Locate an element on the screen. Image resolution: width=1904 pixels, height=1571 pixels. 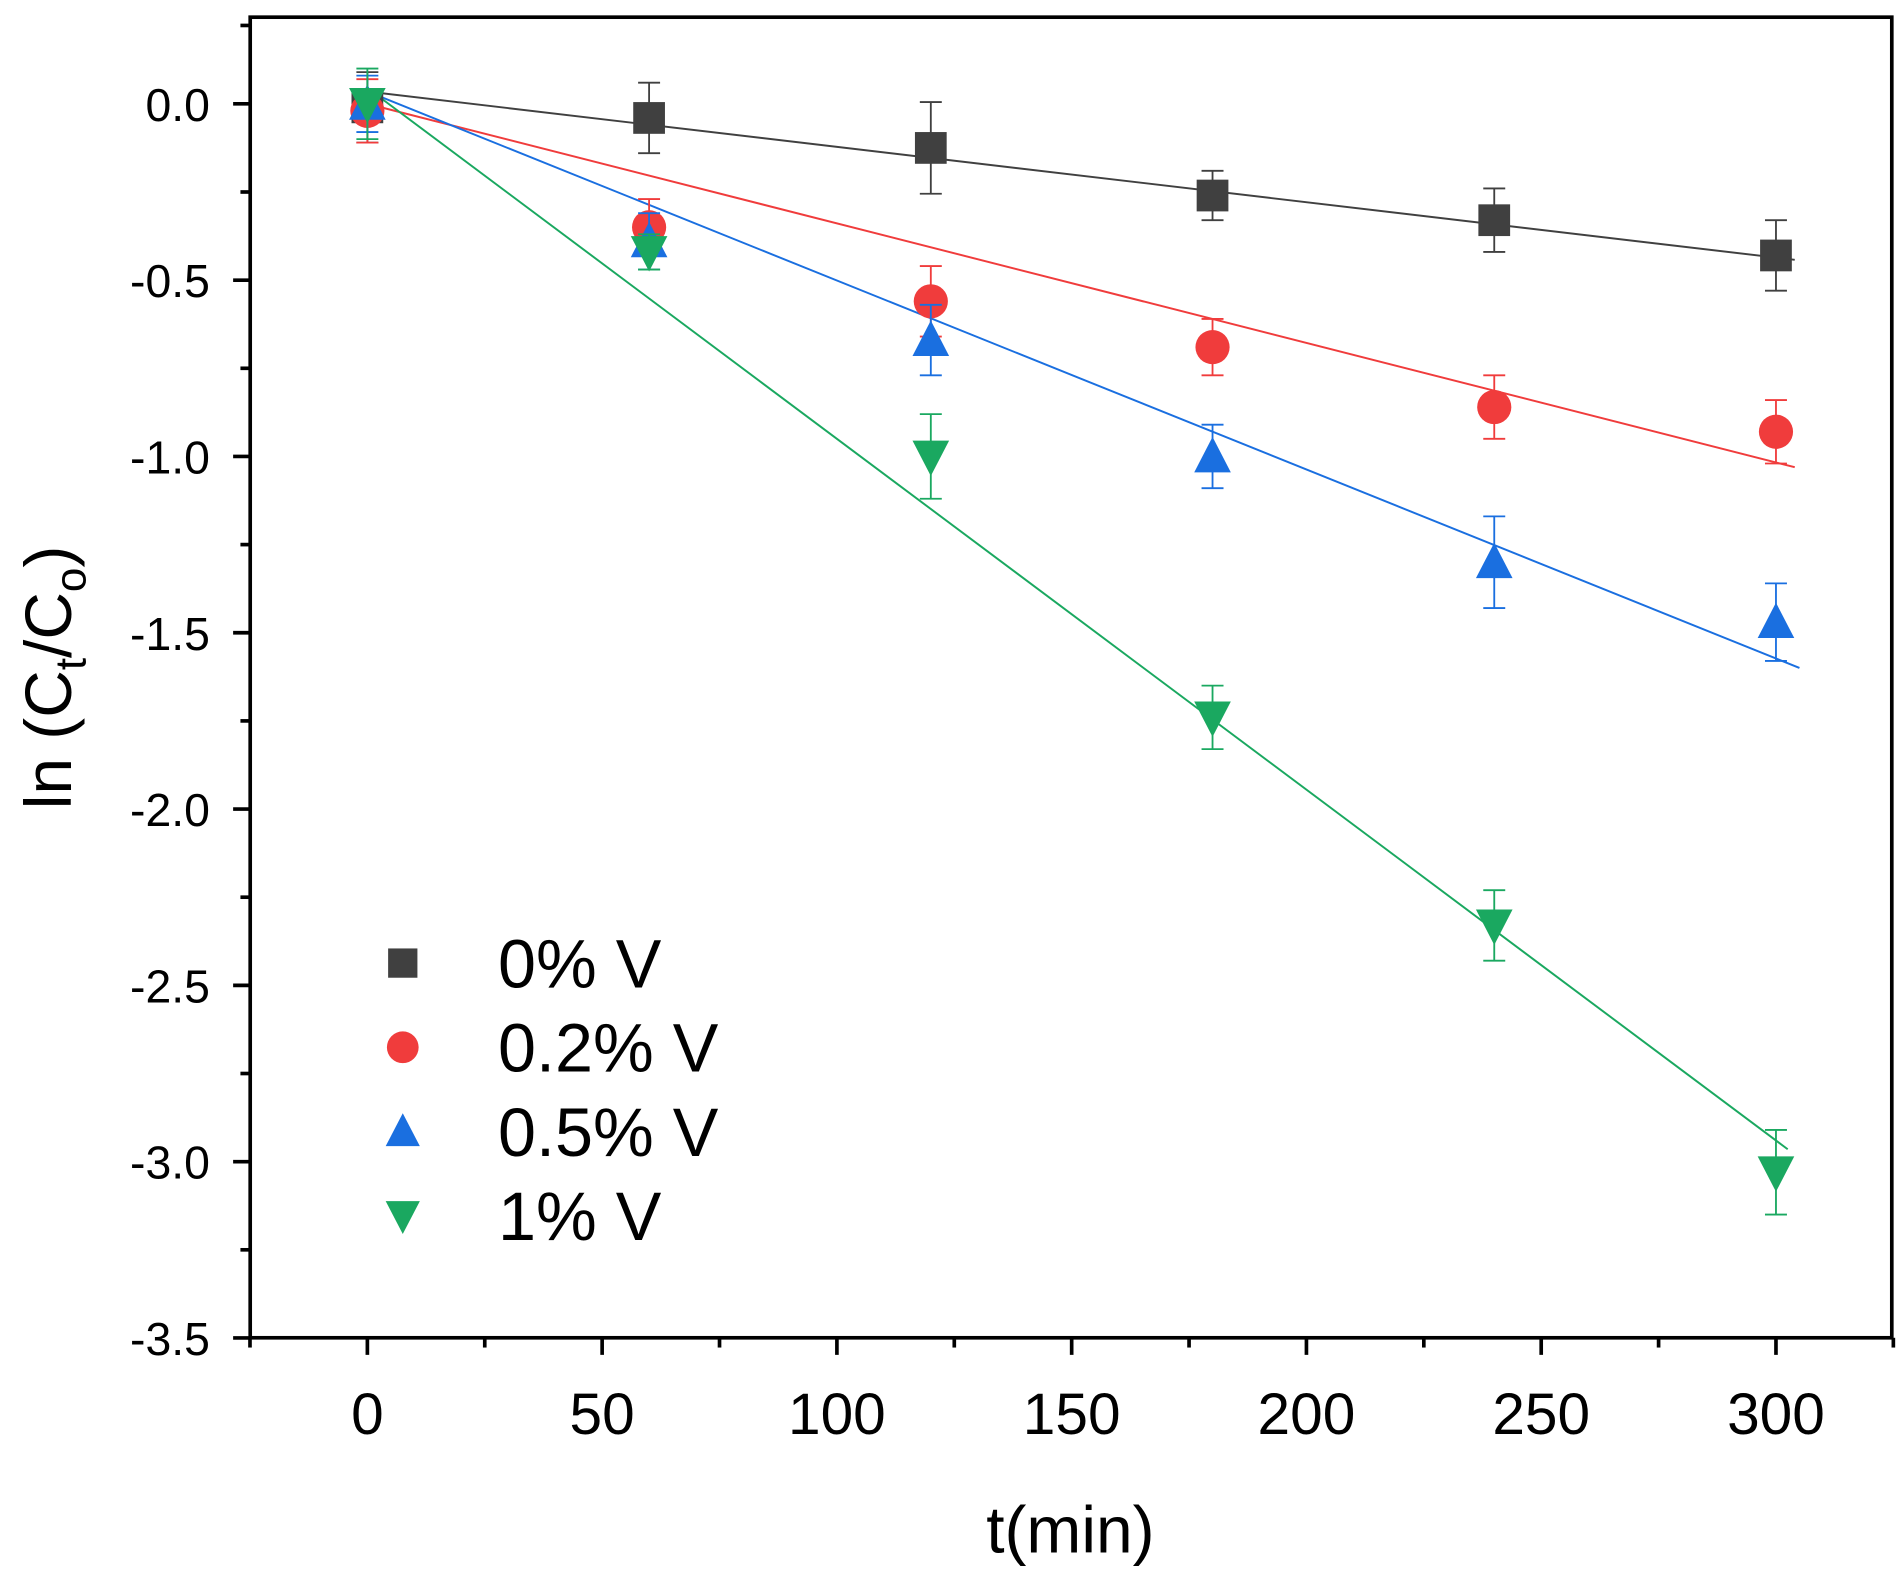
x-axis-label: t(min) is located at coordinates (1070, 1530).